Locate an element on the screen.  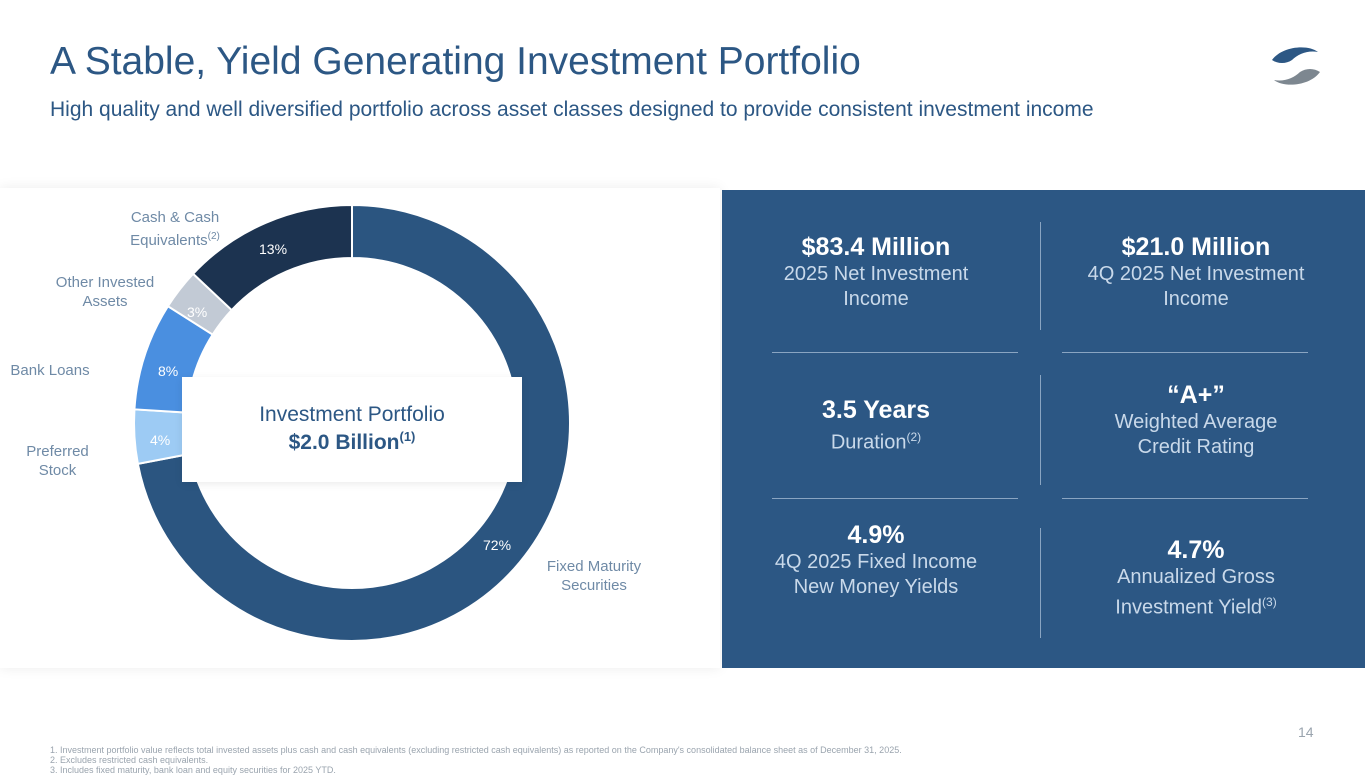
stat-desc: Duration(2) is located at coordinates (876, 440).